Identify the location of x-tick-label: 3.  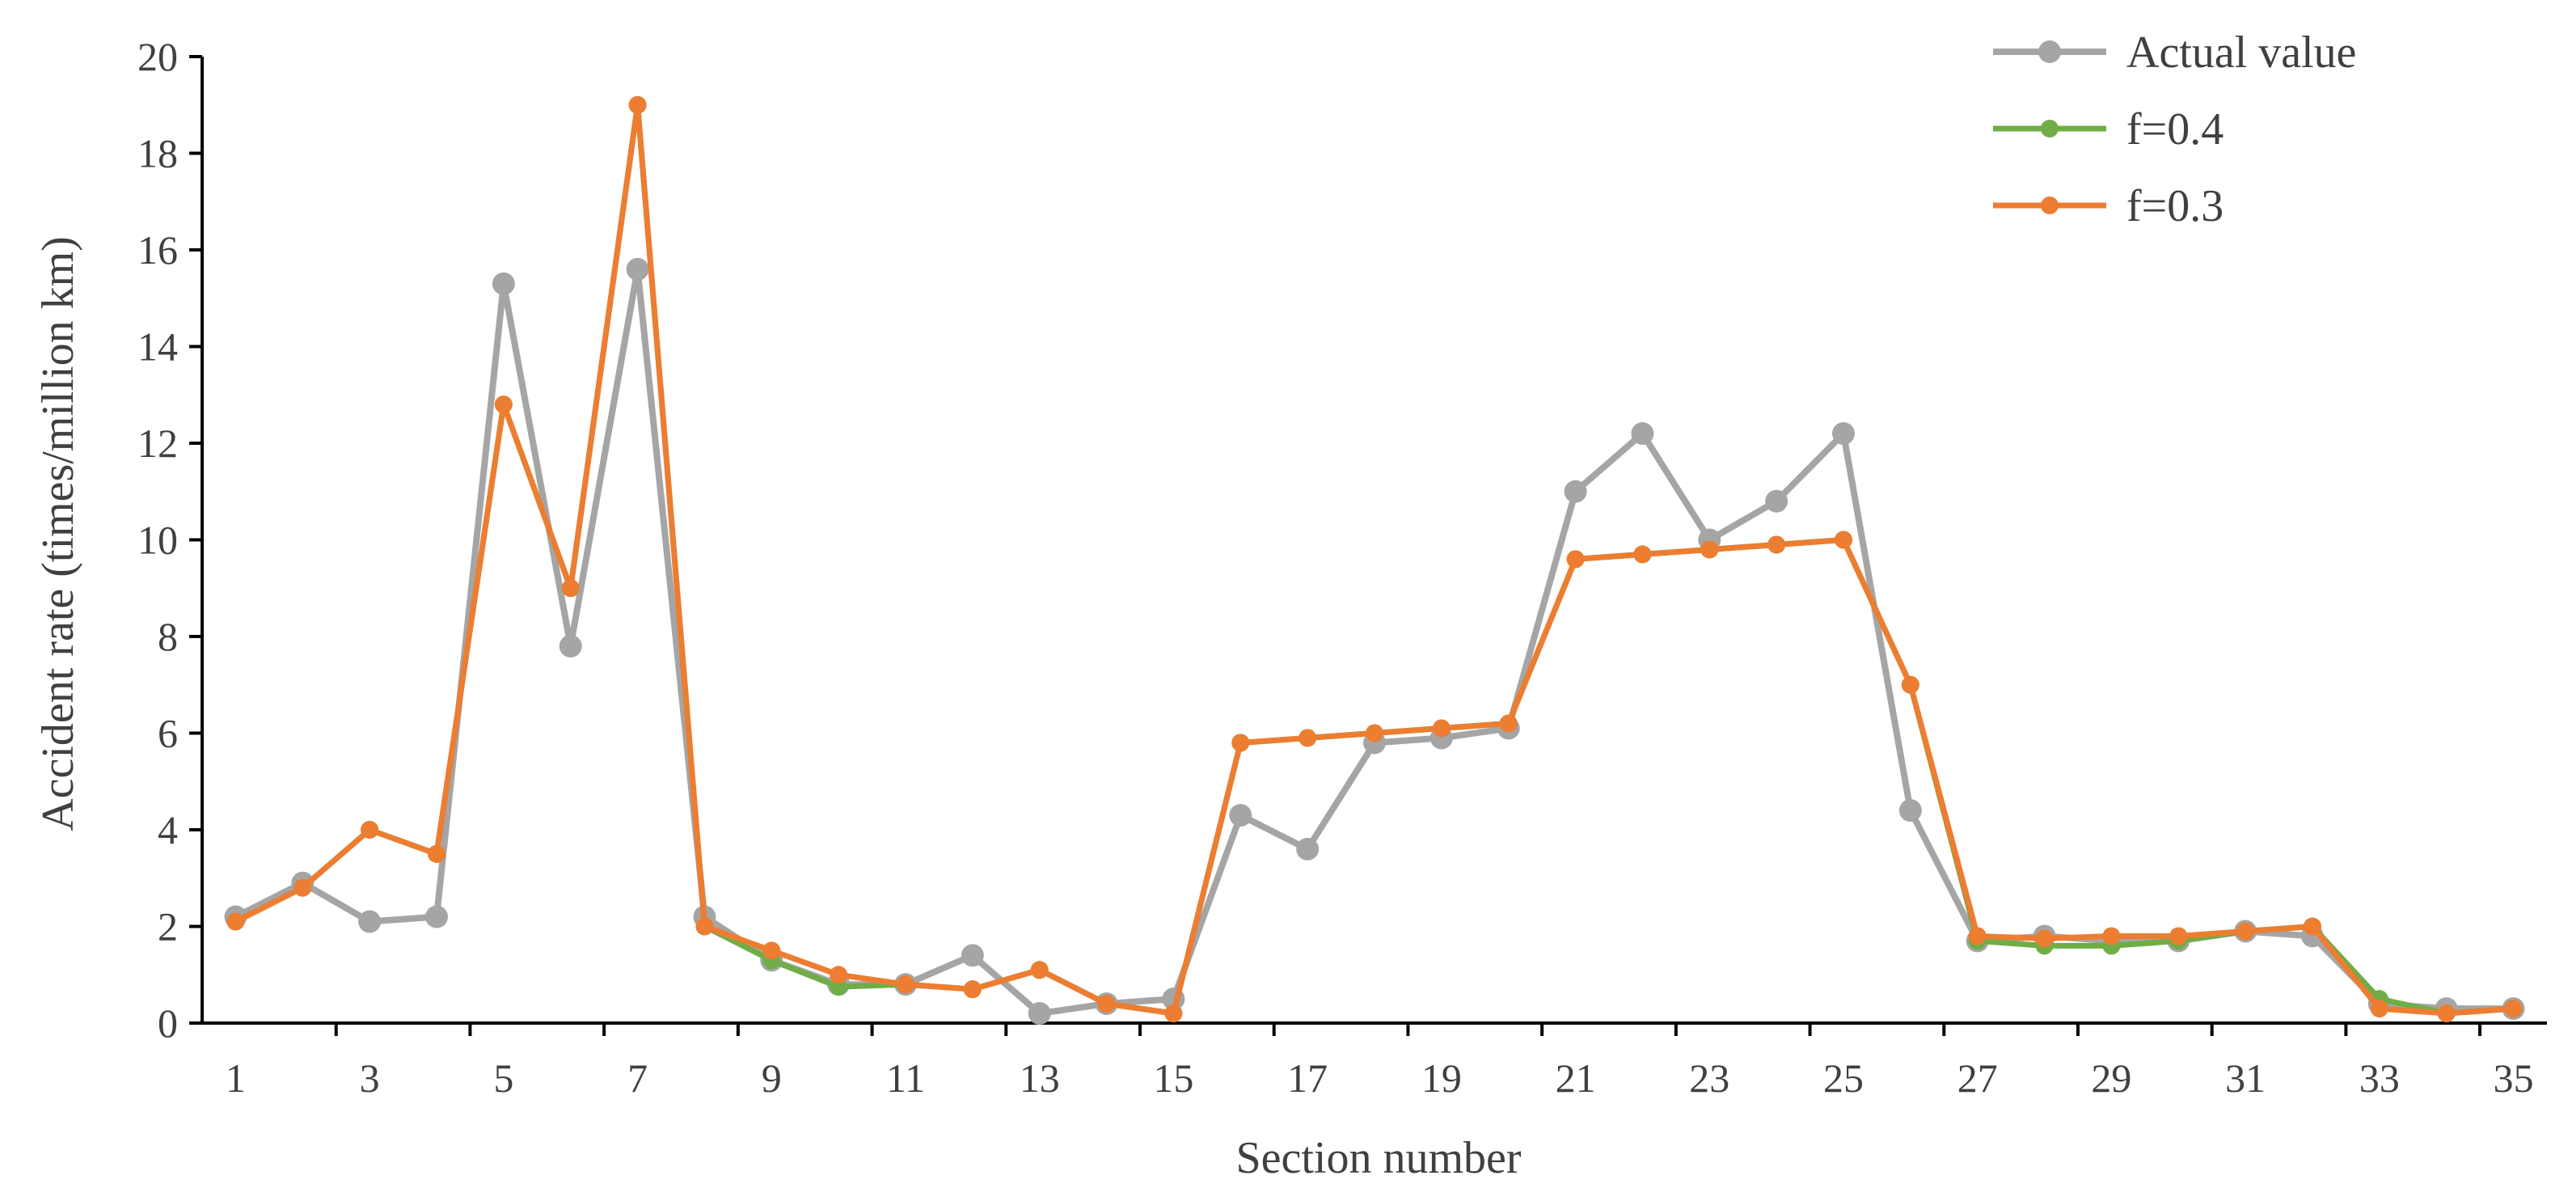
(370, 1078).